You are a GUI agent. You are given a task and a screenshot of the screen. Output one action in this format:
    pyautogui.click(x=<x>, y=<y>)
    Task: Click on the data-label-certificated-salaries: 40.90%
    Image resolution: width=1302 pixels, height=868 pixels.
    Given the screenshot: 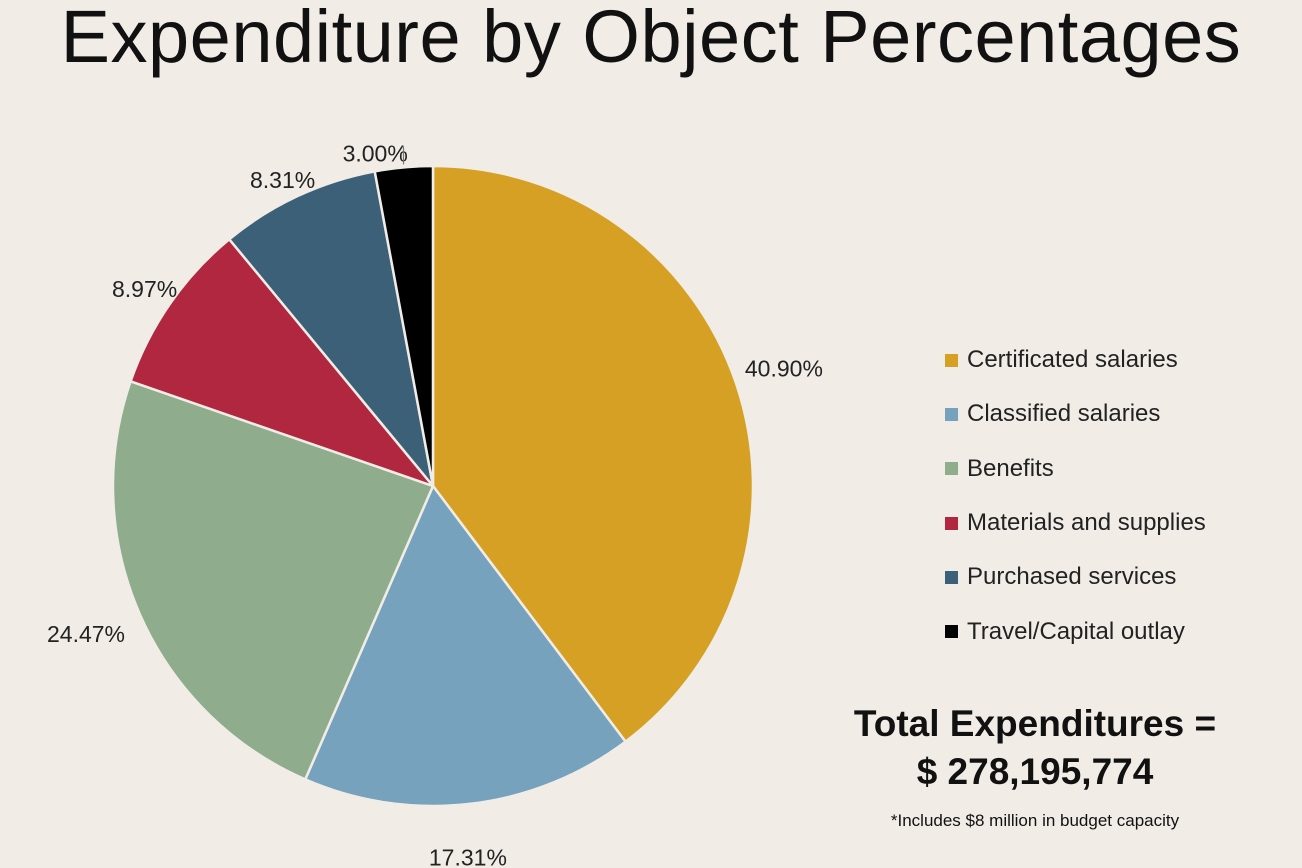 What is the action you would take?
    pyautogui.click(x=784, y=369)
    